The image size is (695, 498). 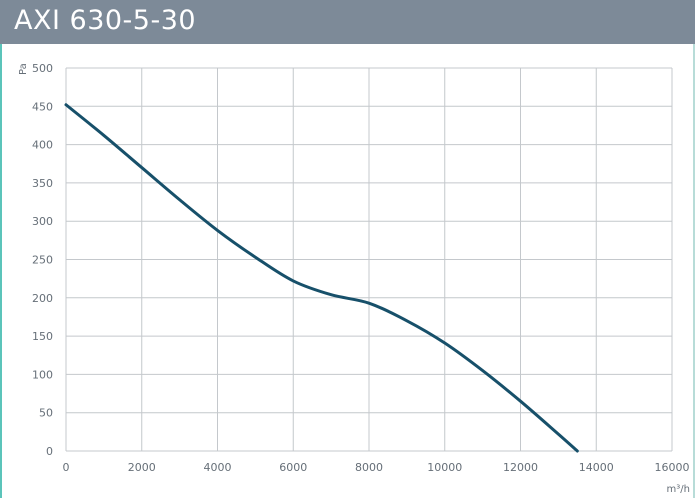 What do you see at coordinates (142, 467) in the screenshot?
I see `x-tick-label: 2000` at bounding box center [142, 467].